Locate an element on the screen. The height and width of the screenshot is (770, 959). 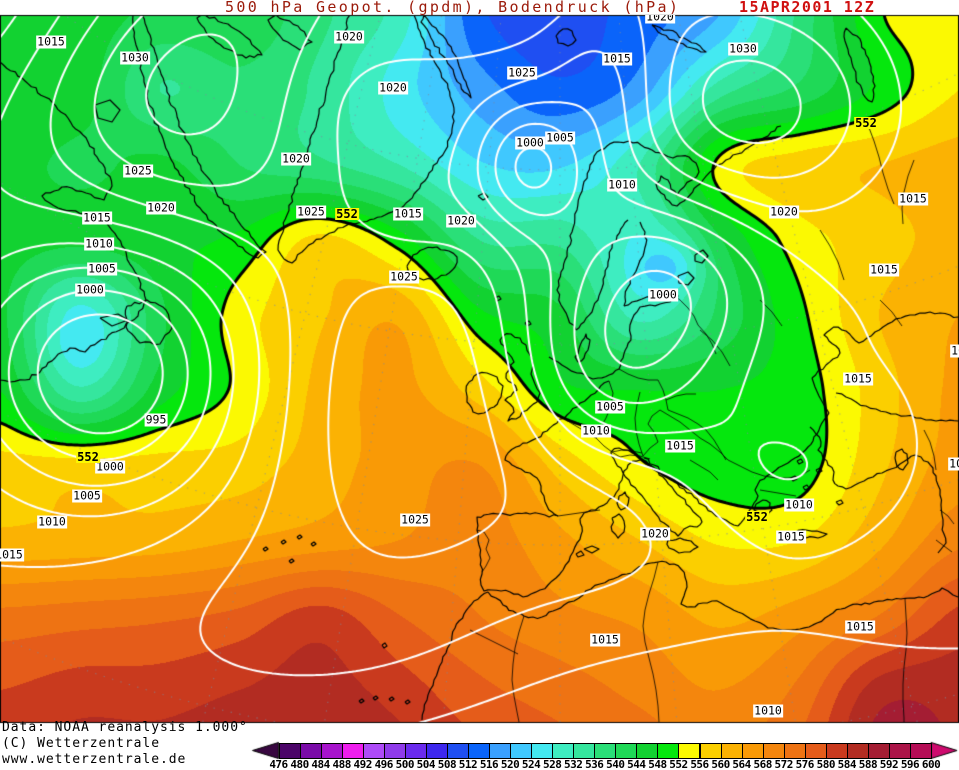
isobar-label: 995 is located at coordinates (156, 419).